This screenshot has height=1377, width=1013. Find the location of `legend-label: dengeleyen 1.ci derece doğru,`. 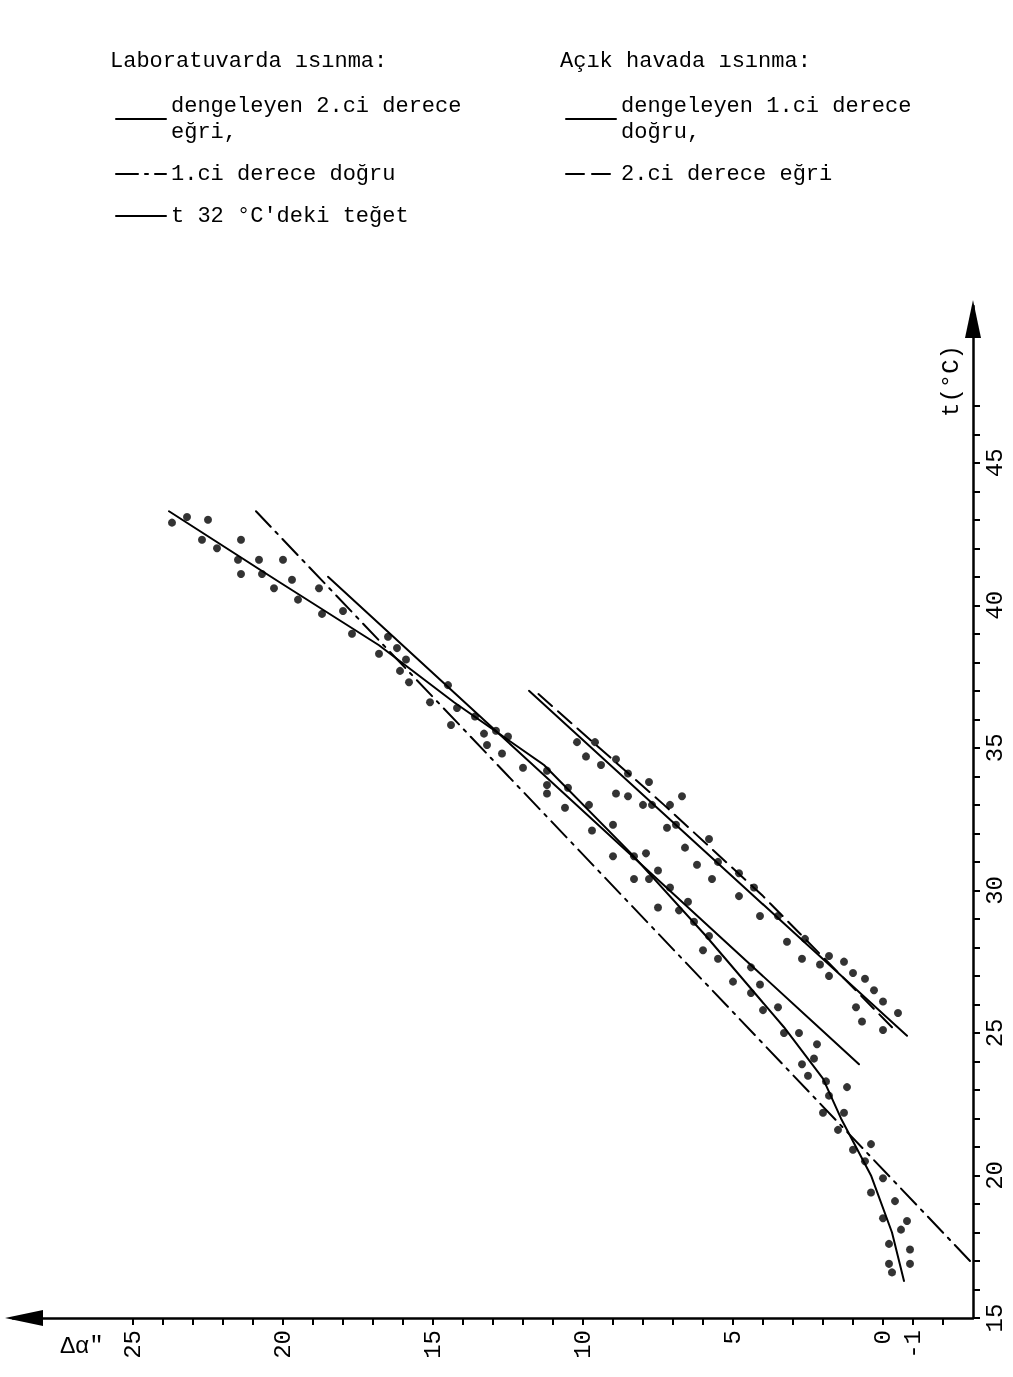

legend-label: dengeleyen 1.ci derece doğru, is located at coordinates (773, 119).